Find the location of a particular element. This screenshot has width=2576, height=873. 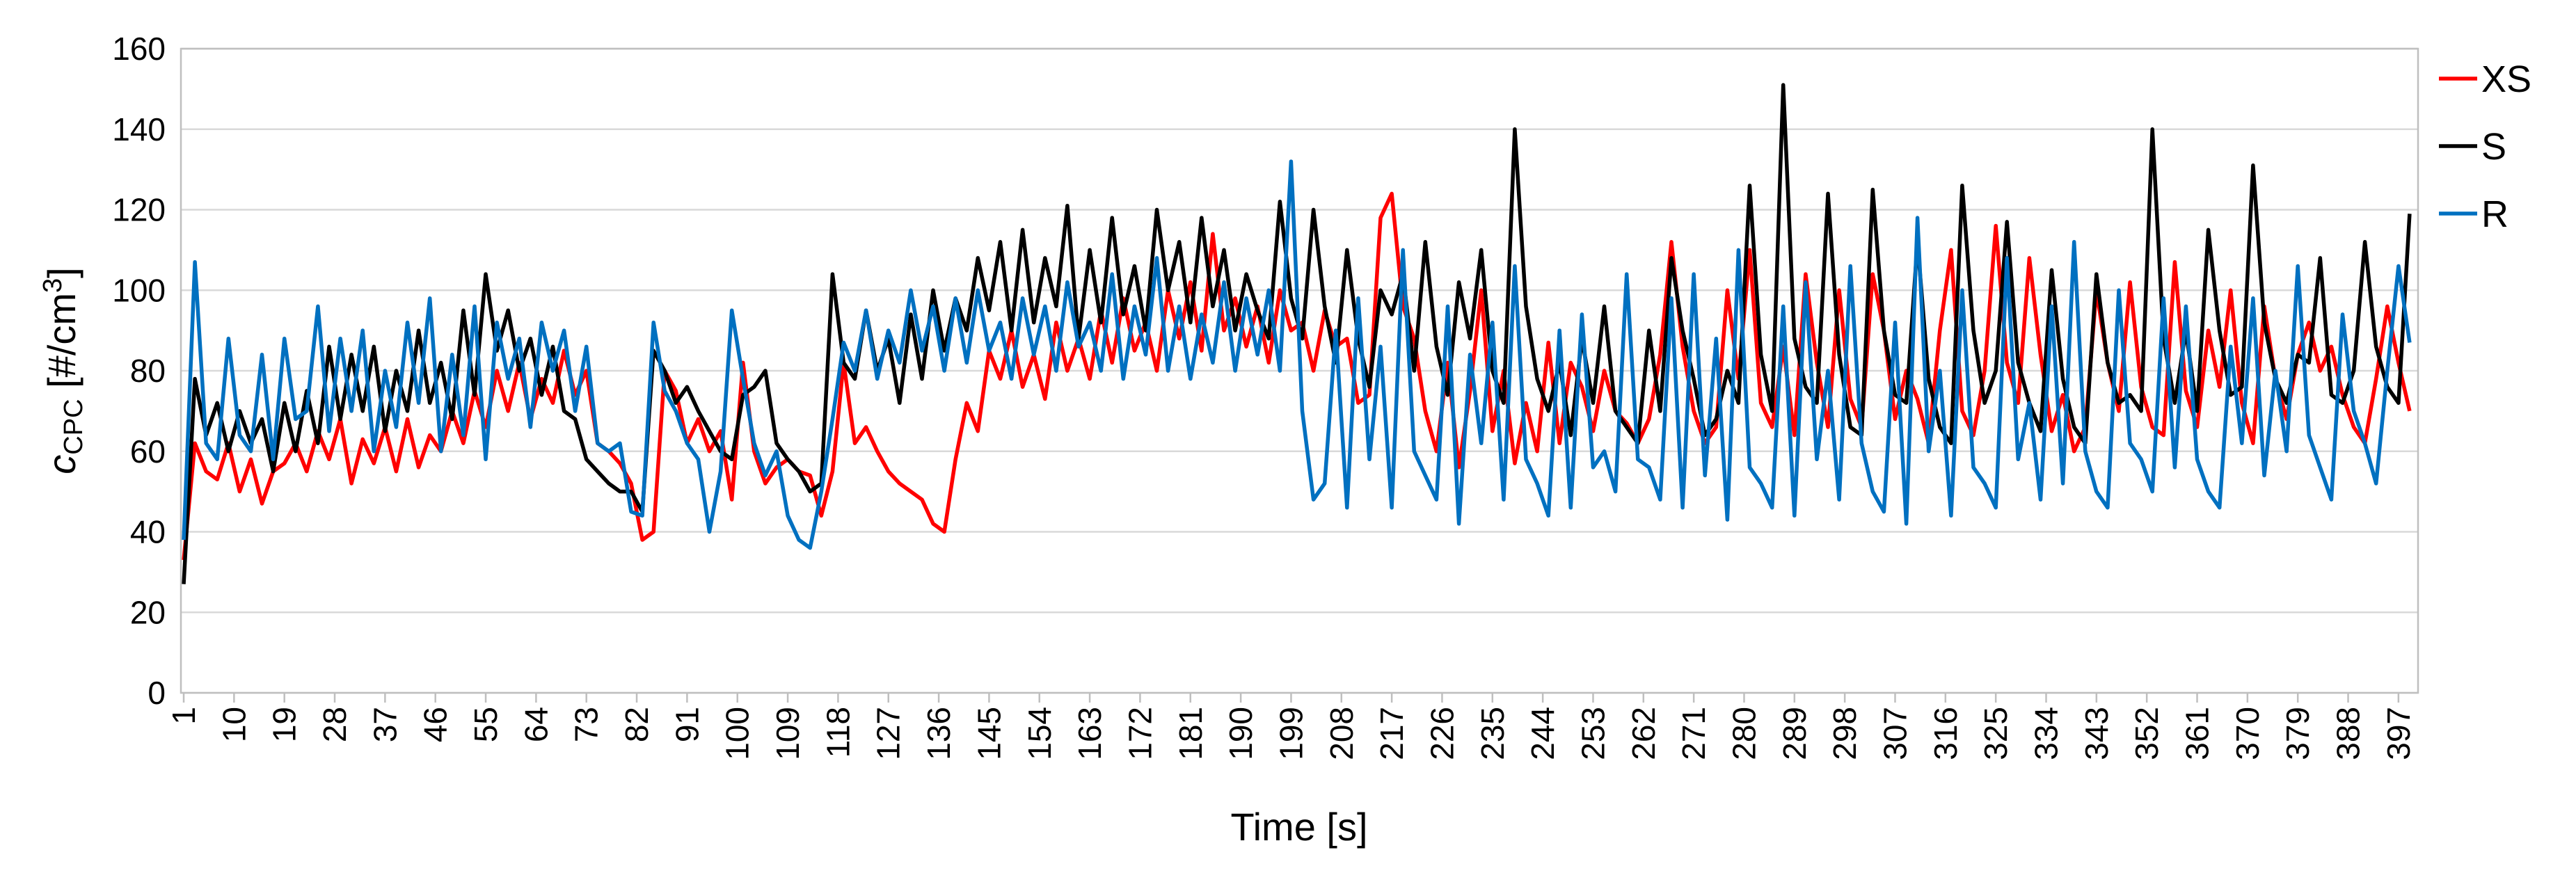

y-tick-label: 160 is located at coordinates (139, 49).